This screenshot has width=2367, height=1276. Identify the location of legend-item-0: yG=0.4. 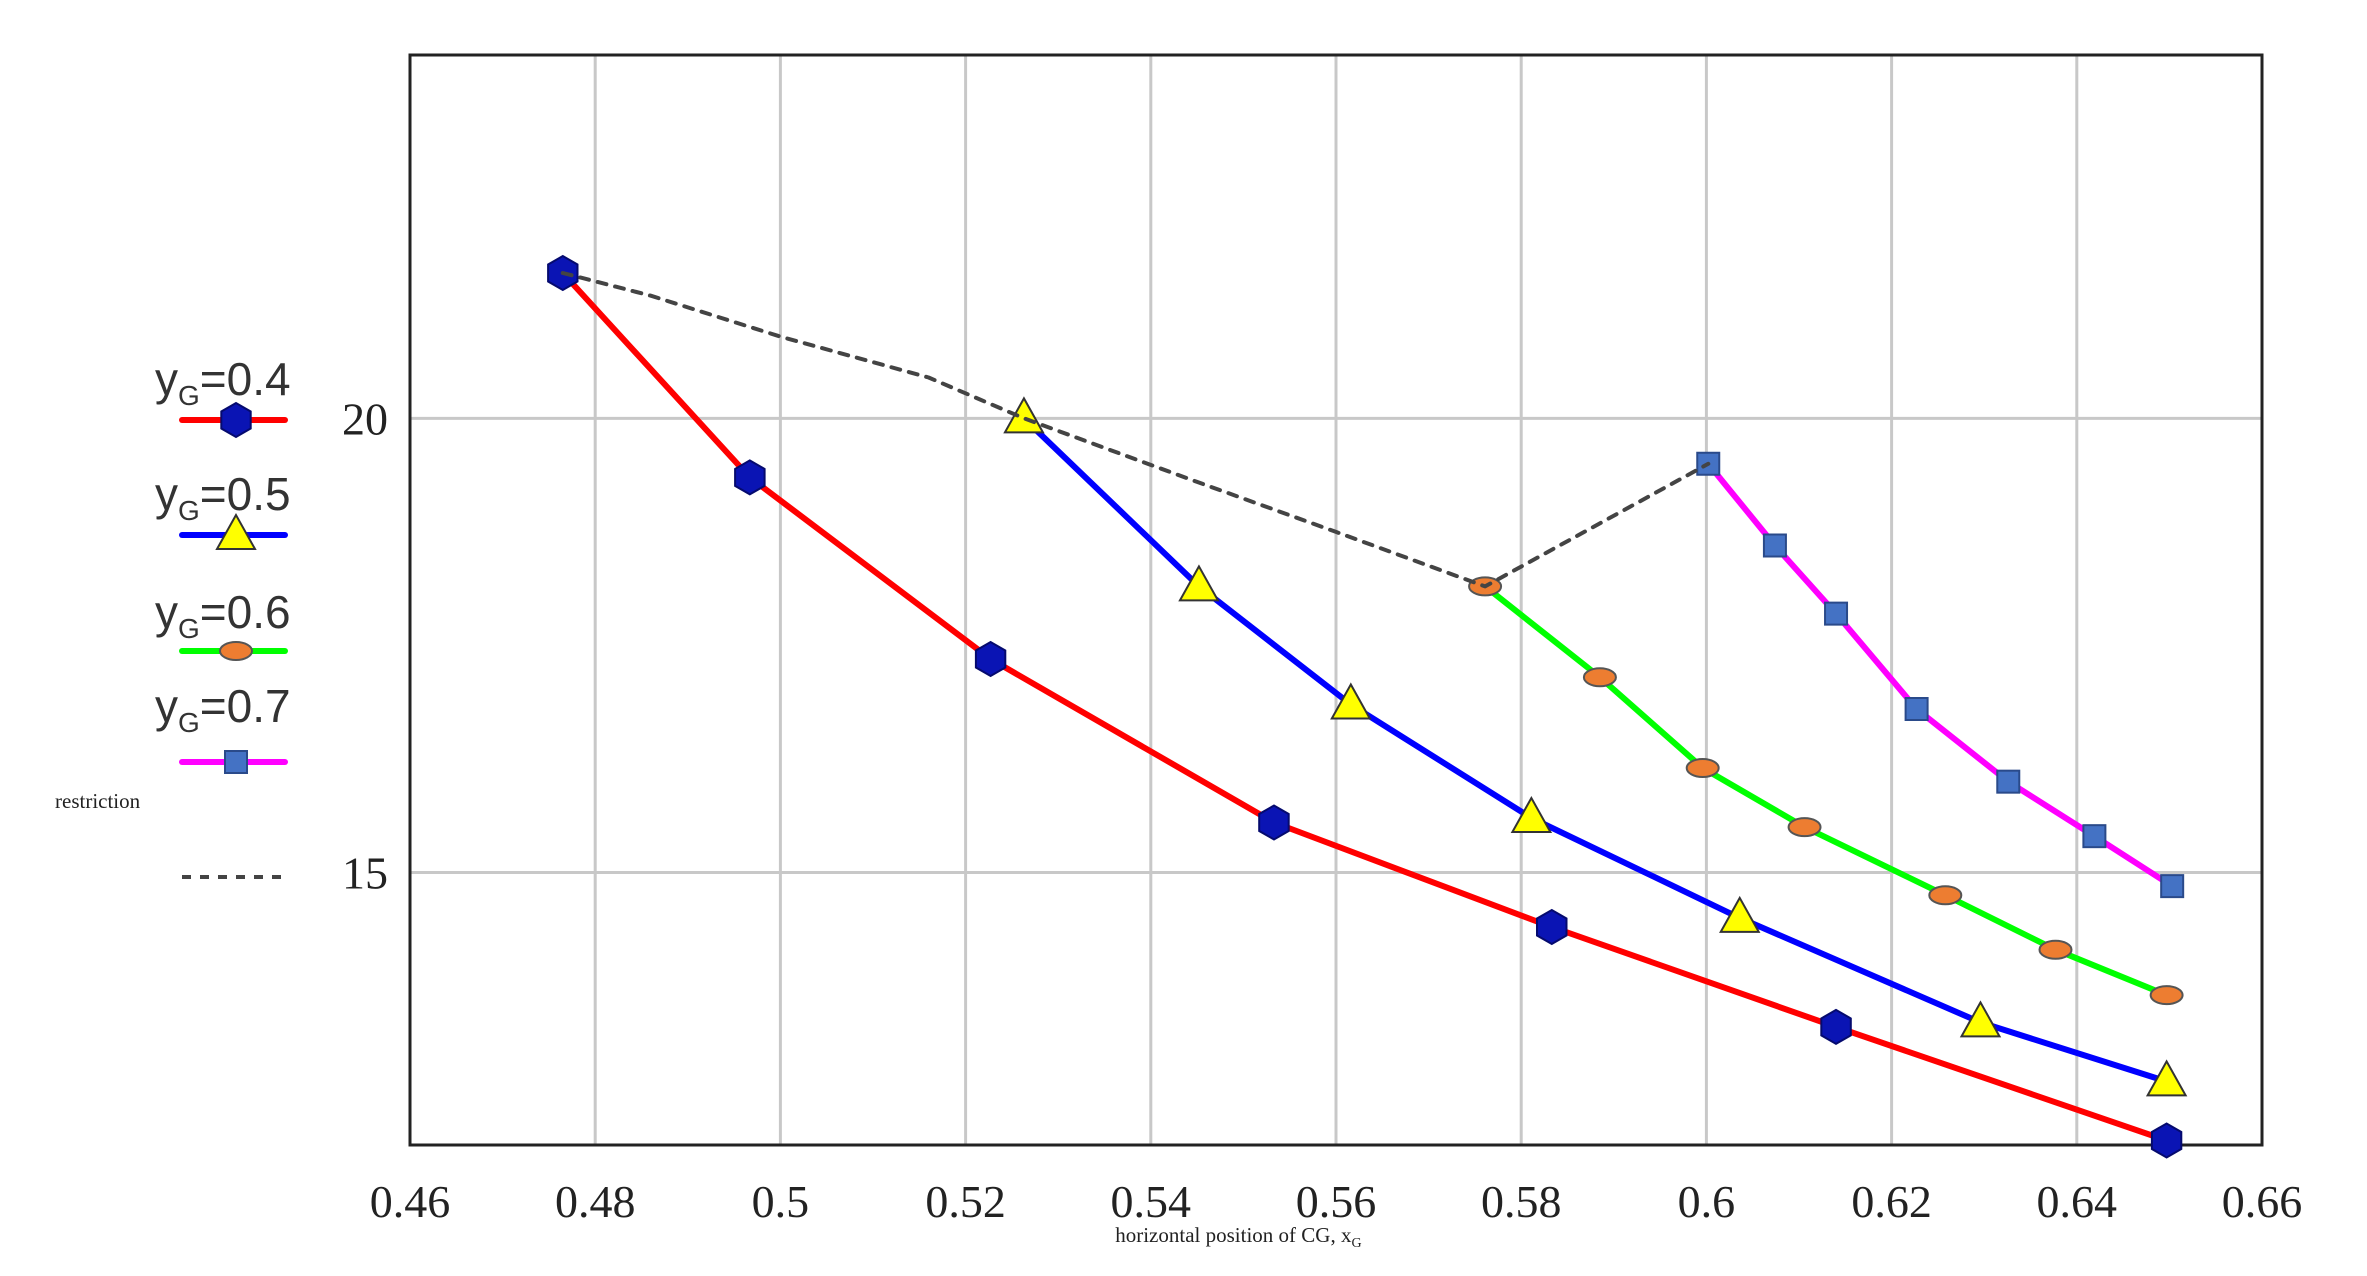
(223, 396).